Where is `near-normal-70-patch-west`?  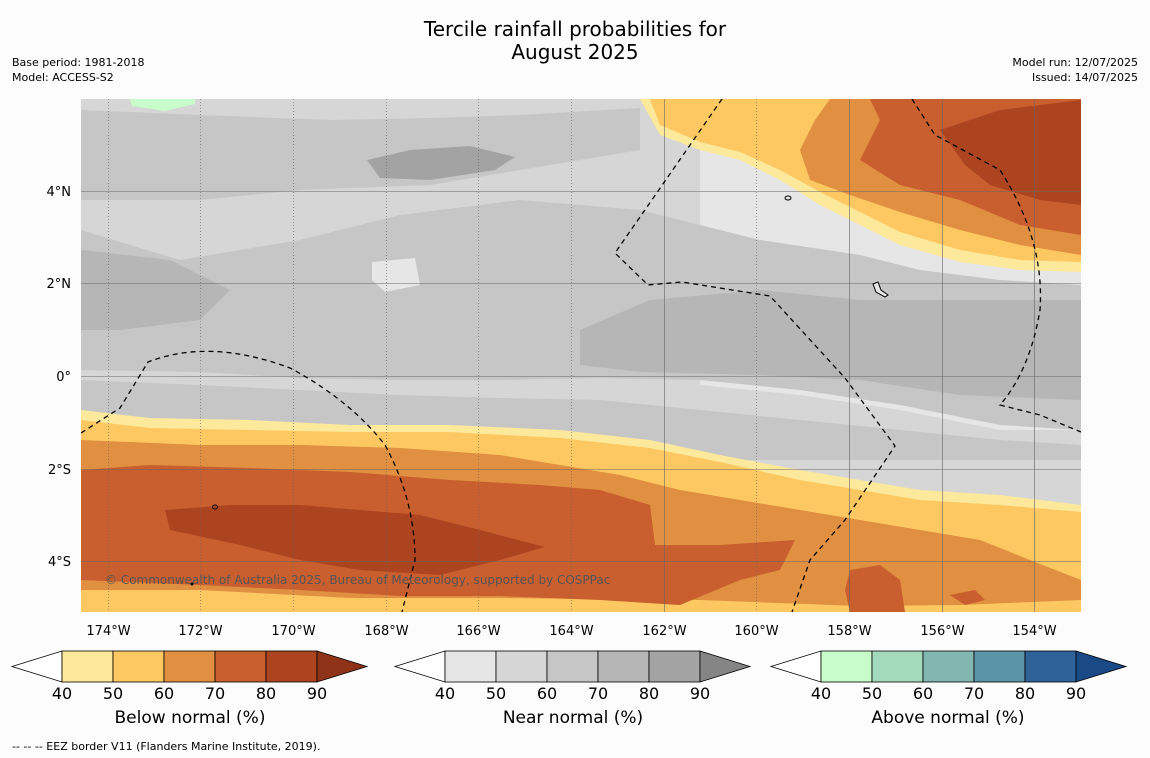 near-normal-70-patch-west is located at coordinates (155, 290).